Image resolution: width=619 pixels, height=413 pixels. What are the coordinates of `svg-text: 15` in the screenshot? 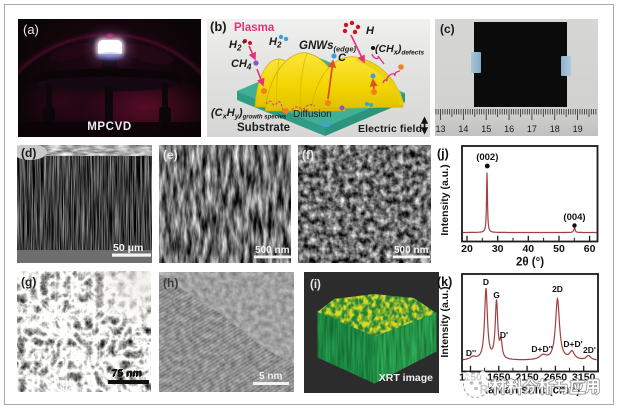 It's located at (486, 129).